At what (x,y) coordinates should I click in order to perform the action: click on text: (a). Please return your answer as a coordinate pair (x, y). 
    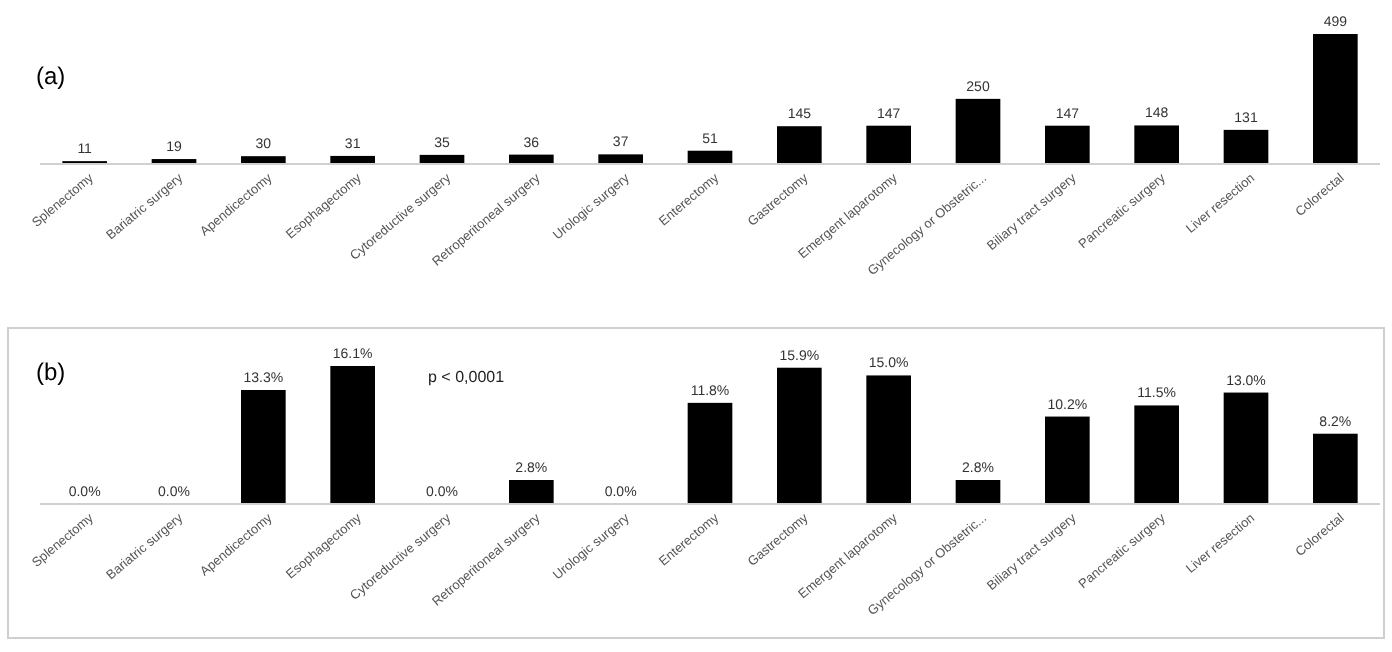
    Looking at the image, I should click on (51, 76).